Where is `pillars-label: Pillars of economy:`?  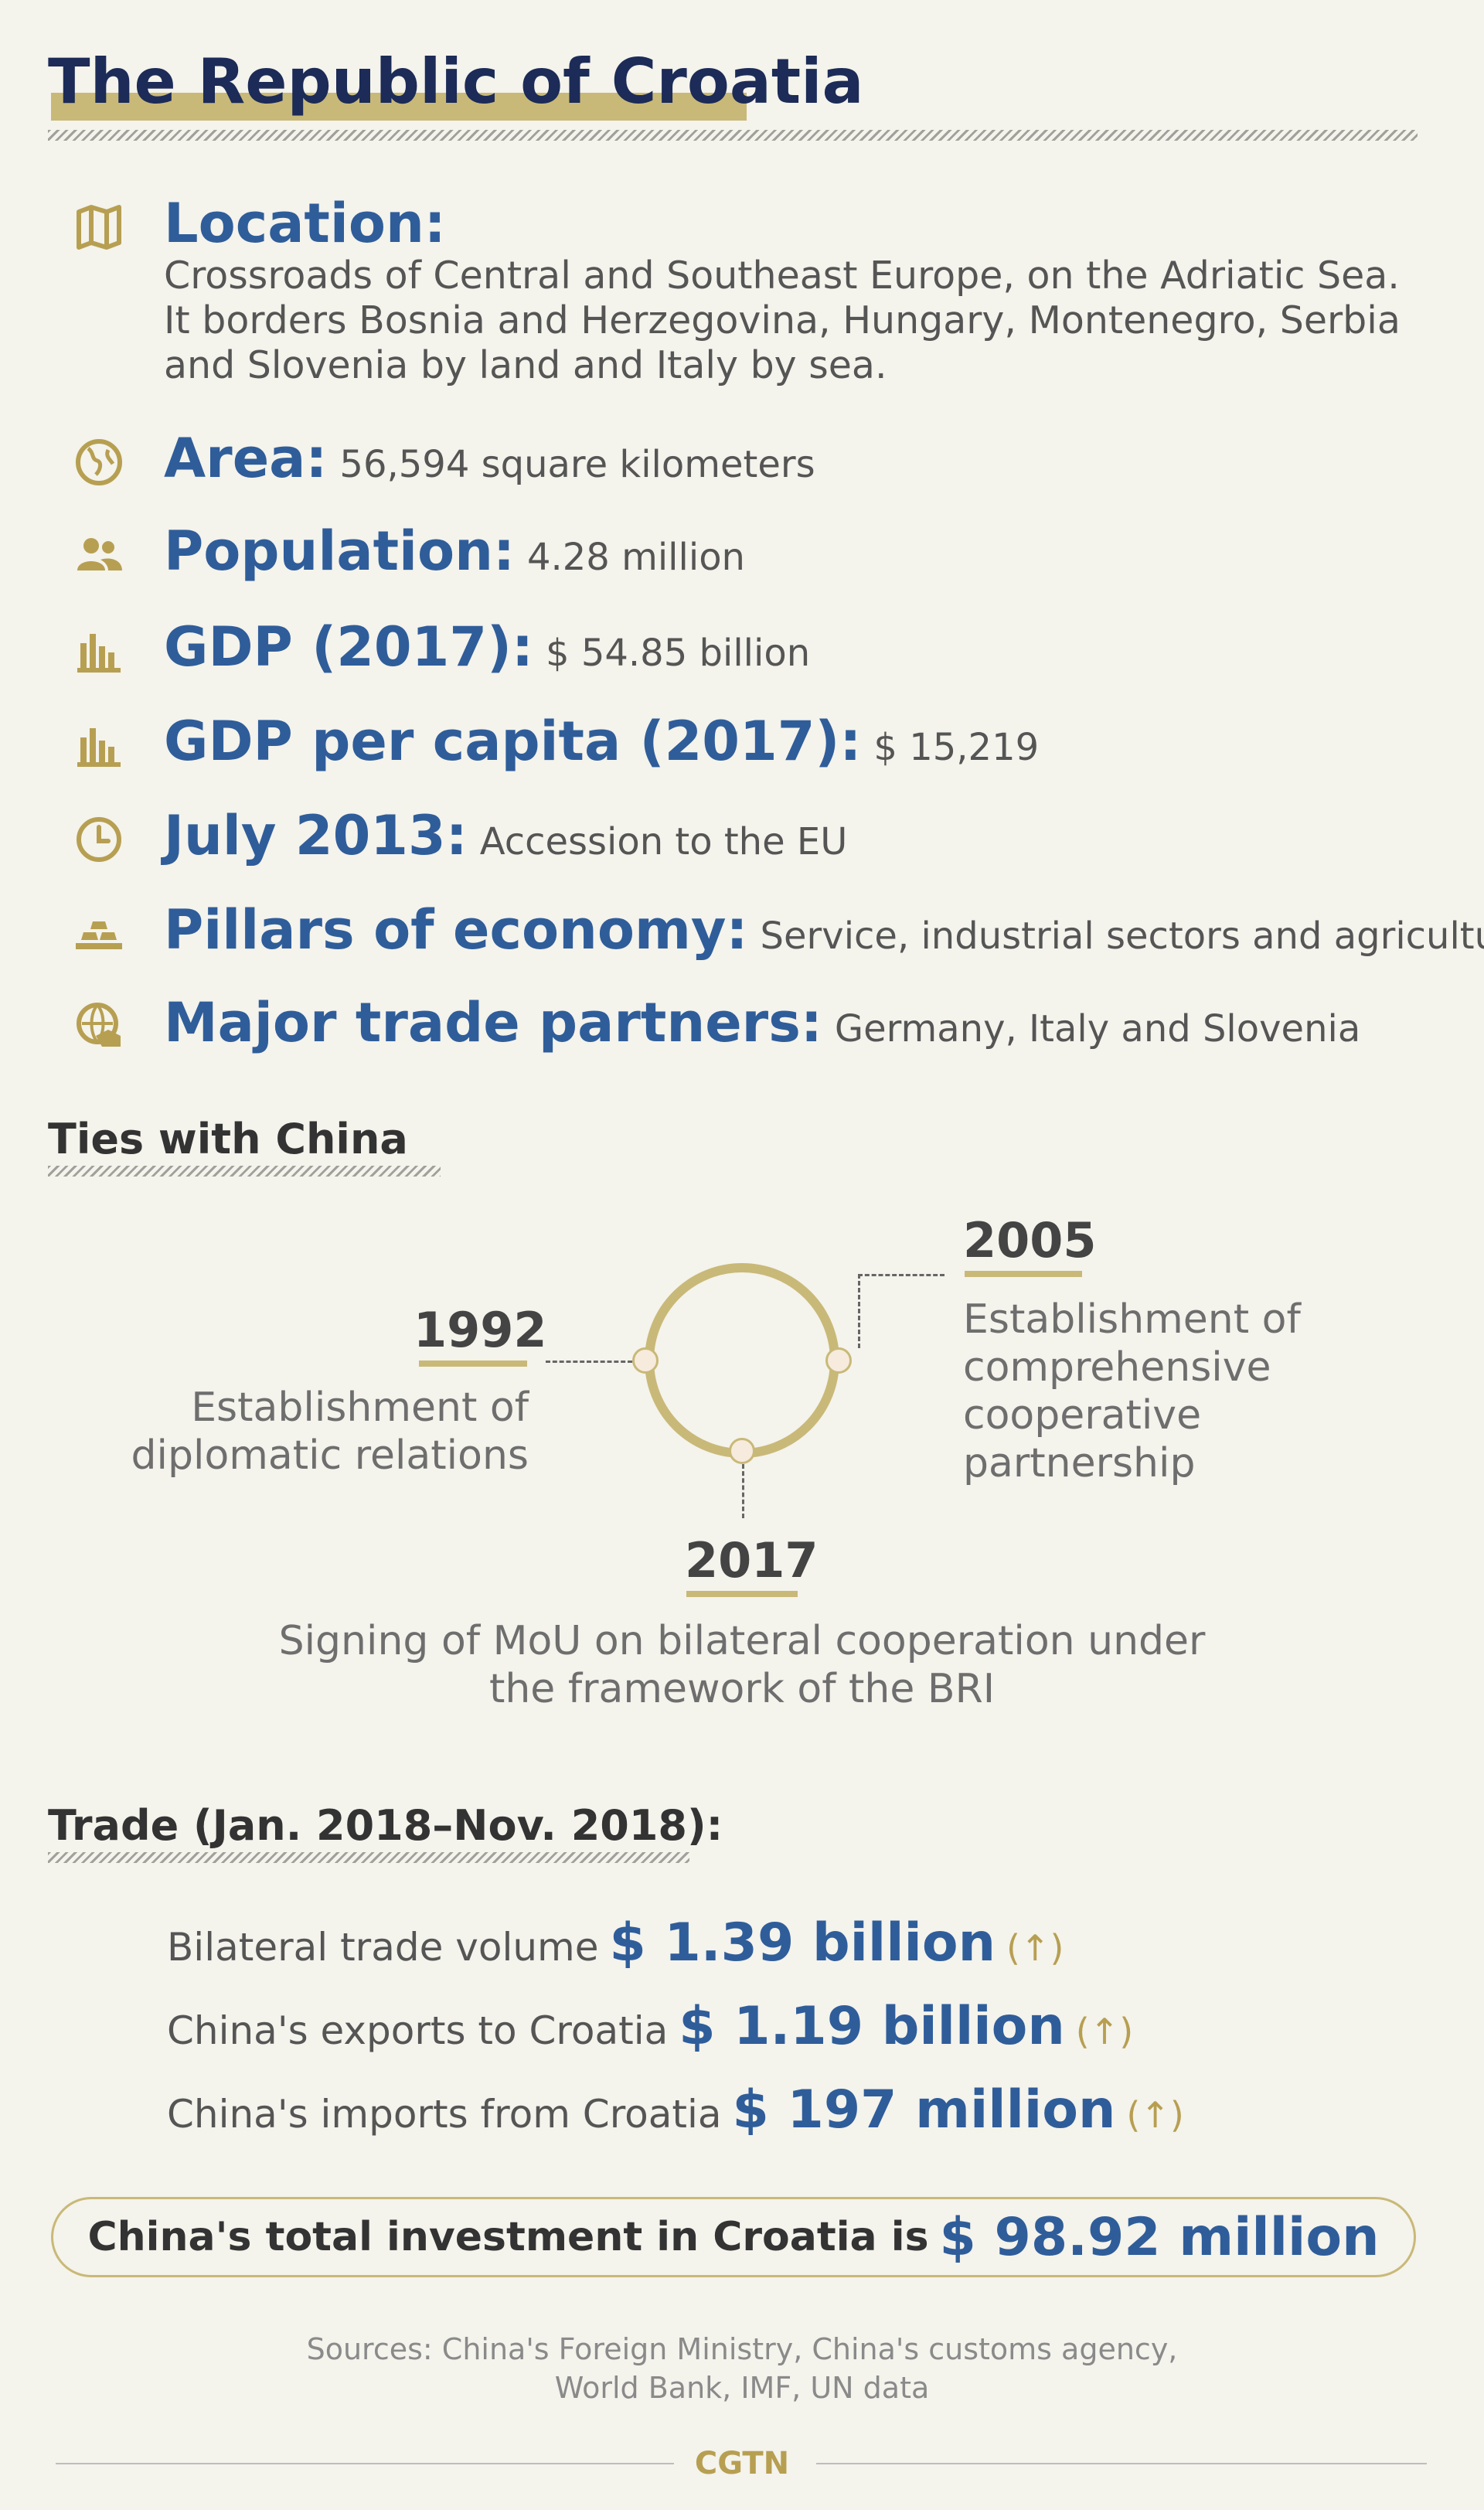 pillars-label: Pillars of economy: is located at coordinates (456, 930).